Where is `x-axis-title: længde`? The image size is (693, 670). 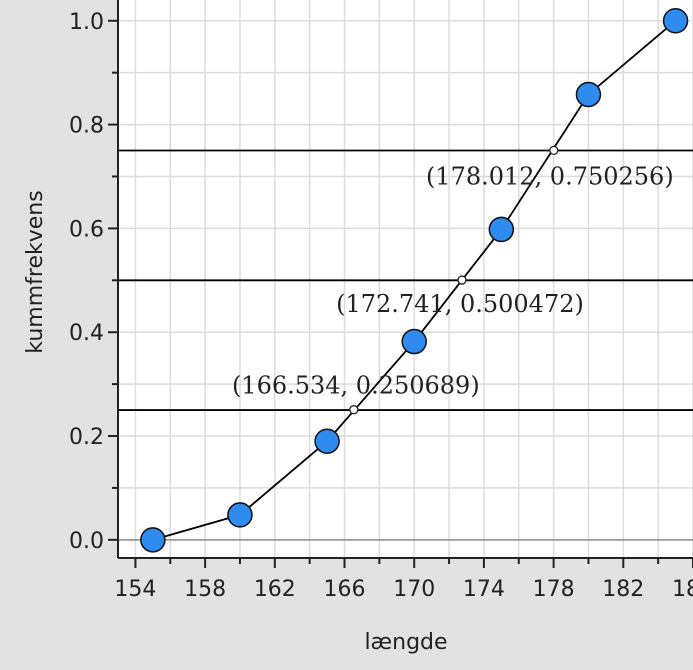 x-axis-title: længde is located at coordinates (405, 642).